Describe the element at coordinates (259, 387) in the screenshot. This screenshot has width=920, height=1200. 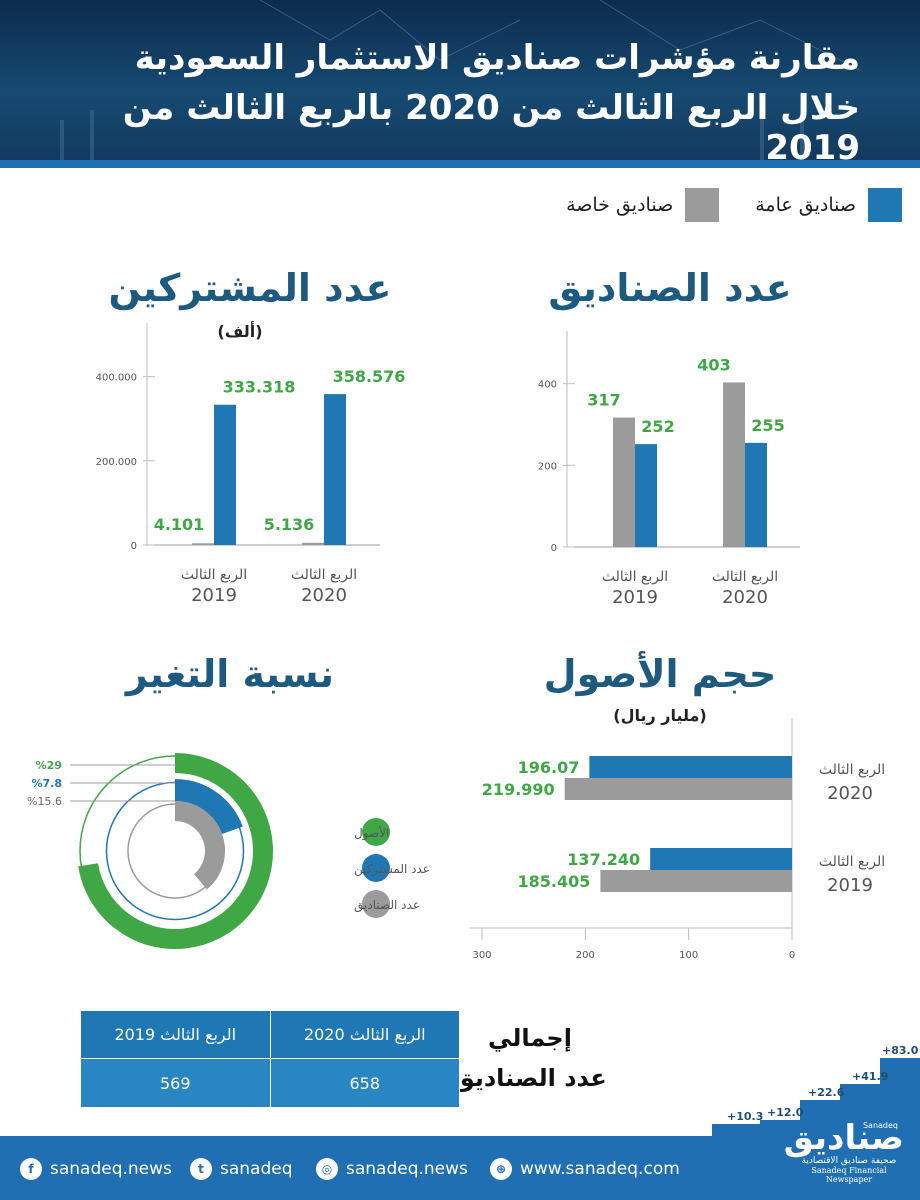
I see `subscribers-data-label: 333.318` at that location.